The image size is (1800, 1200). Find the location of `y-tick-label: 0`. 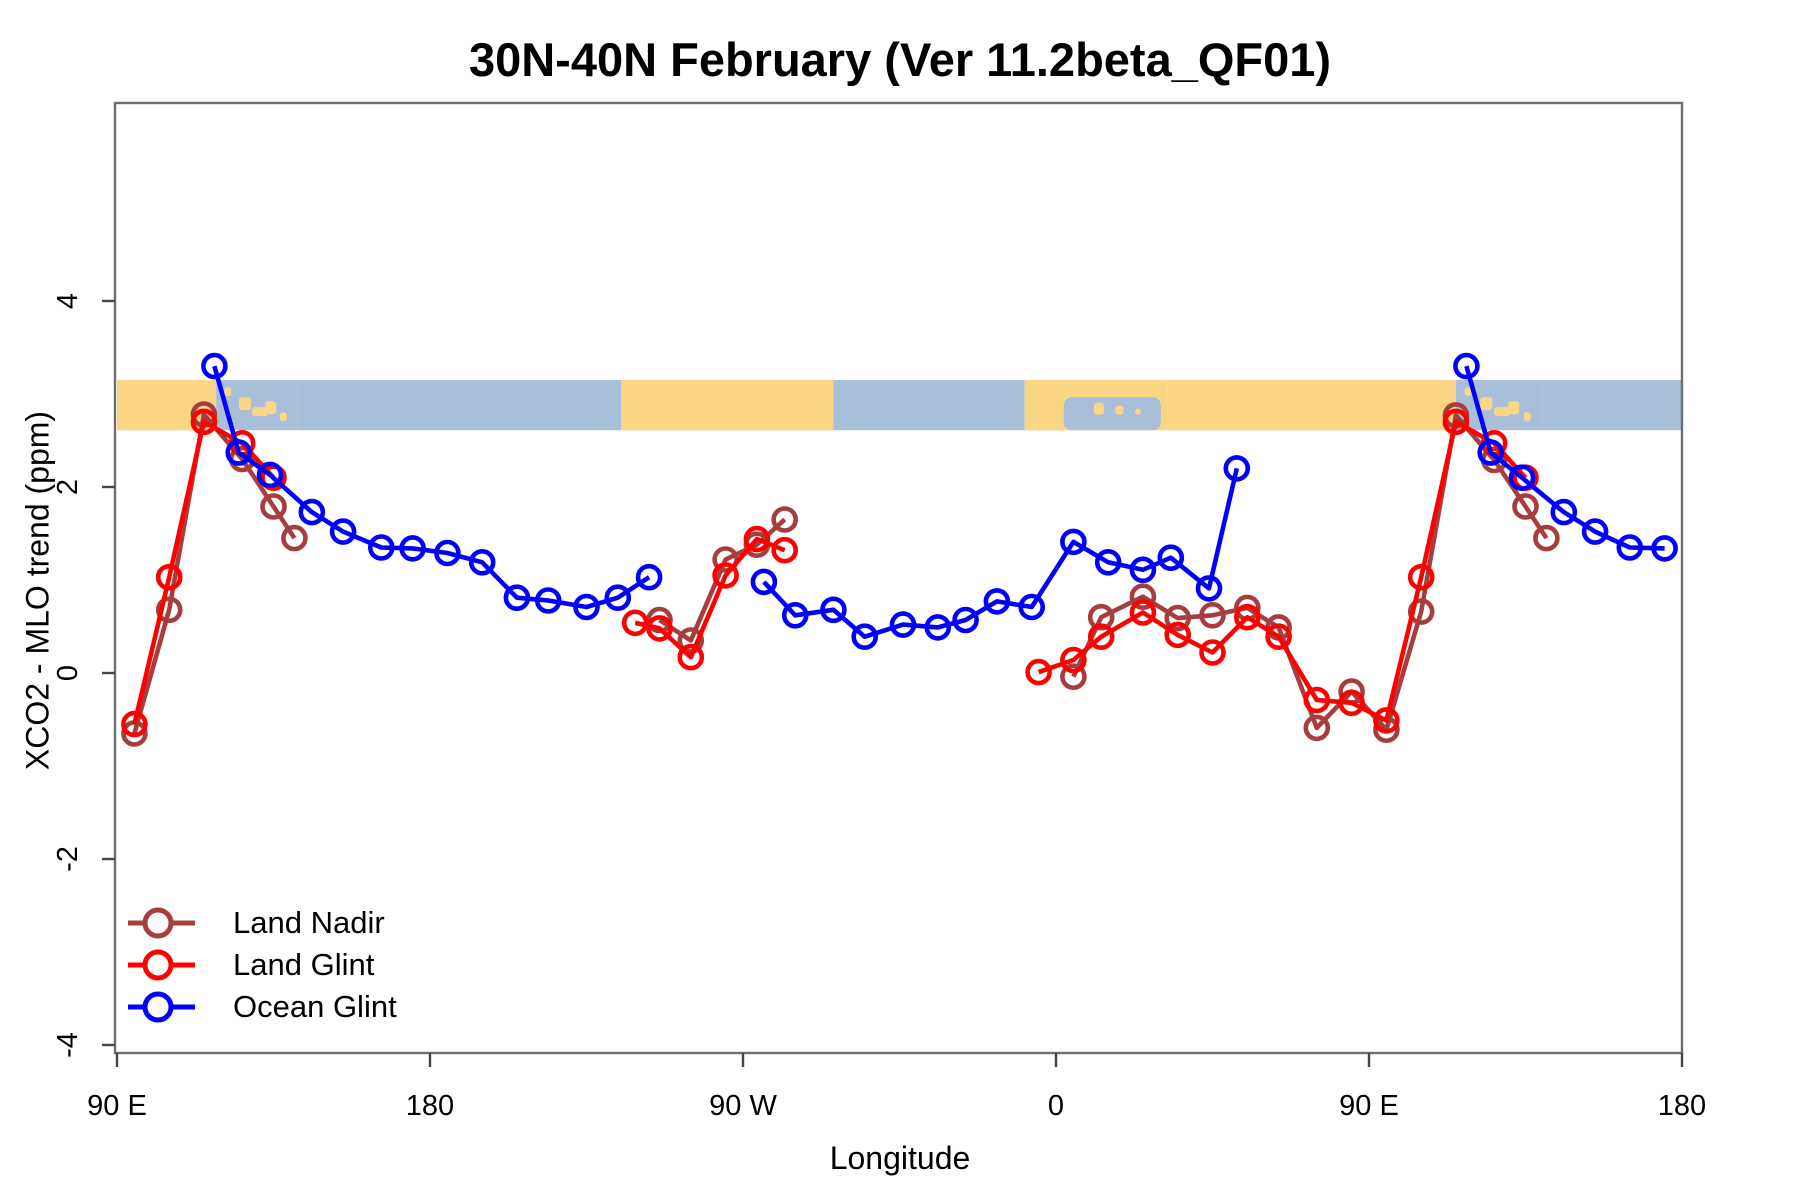

y-tick-label: 0 is located at coordinates (68, 673).